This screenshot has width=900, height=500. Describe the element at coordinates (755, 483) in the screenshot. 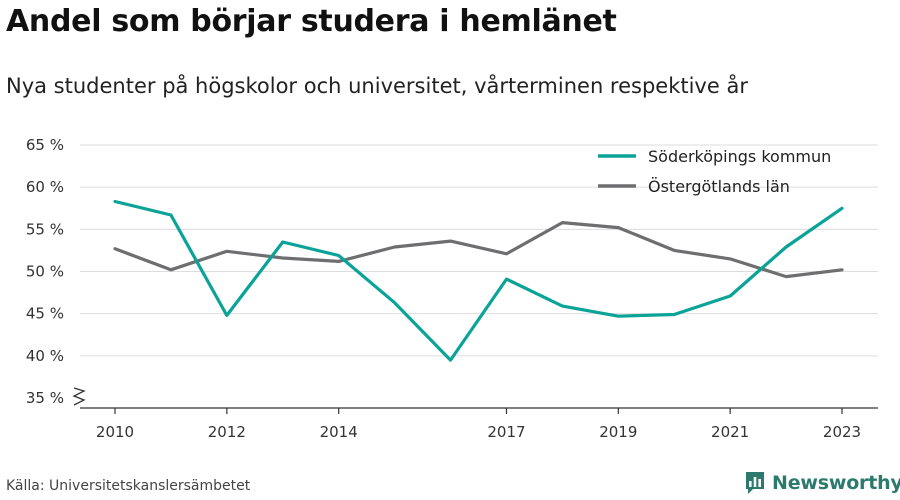

I see `newsworthy-logo-icon` at that location.